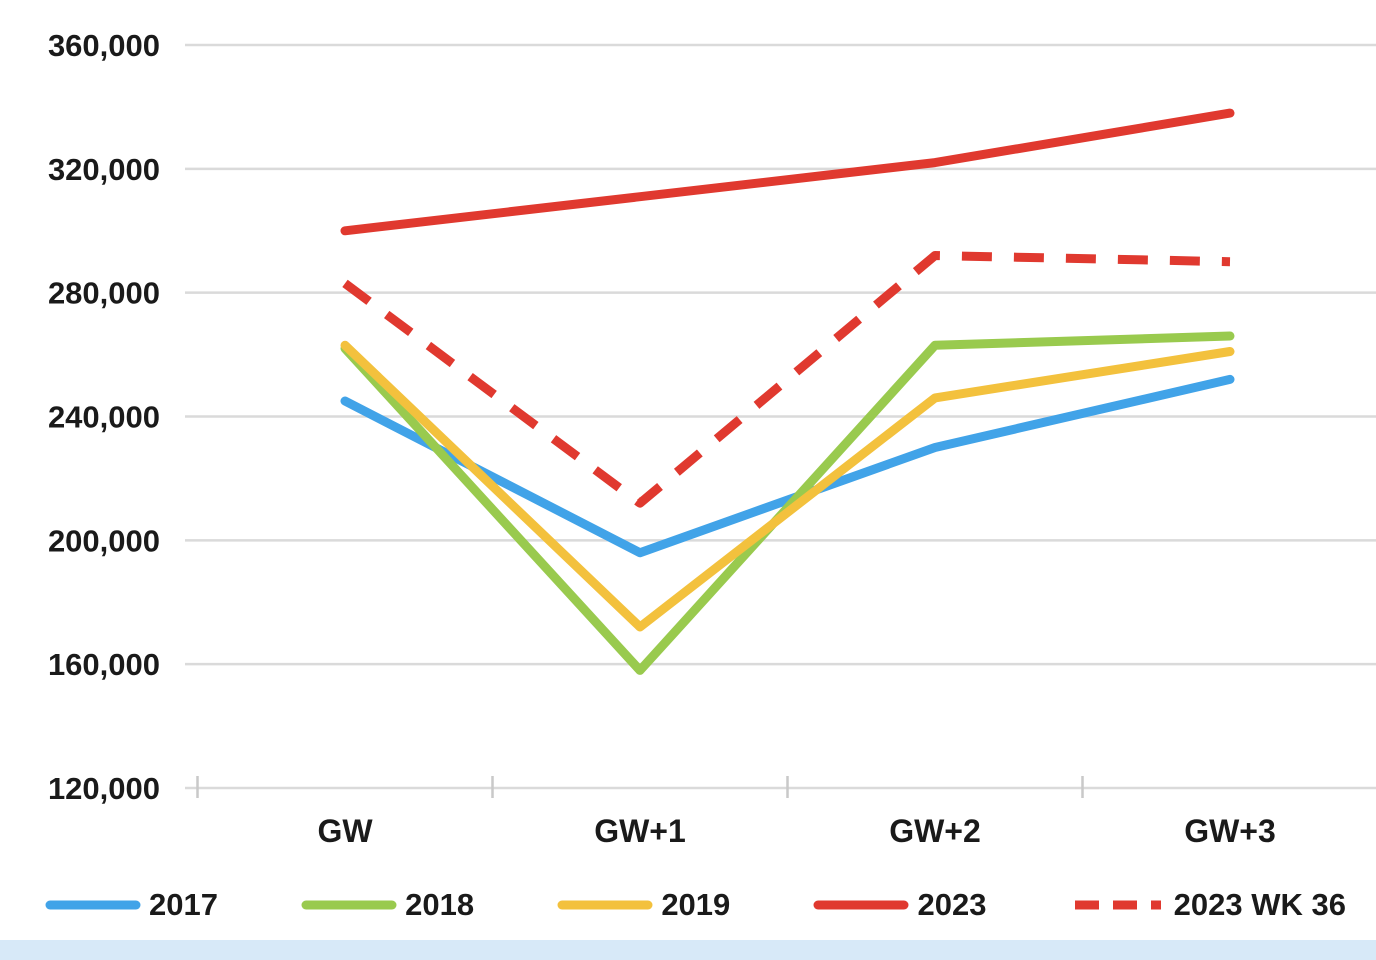 This screenshot has height=960, width=1376. What do you see at coordinates (1230, 831) in the screenshot?
I see `x-axis-label: GW+3` at bounding box center [1230, 831].